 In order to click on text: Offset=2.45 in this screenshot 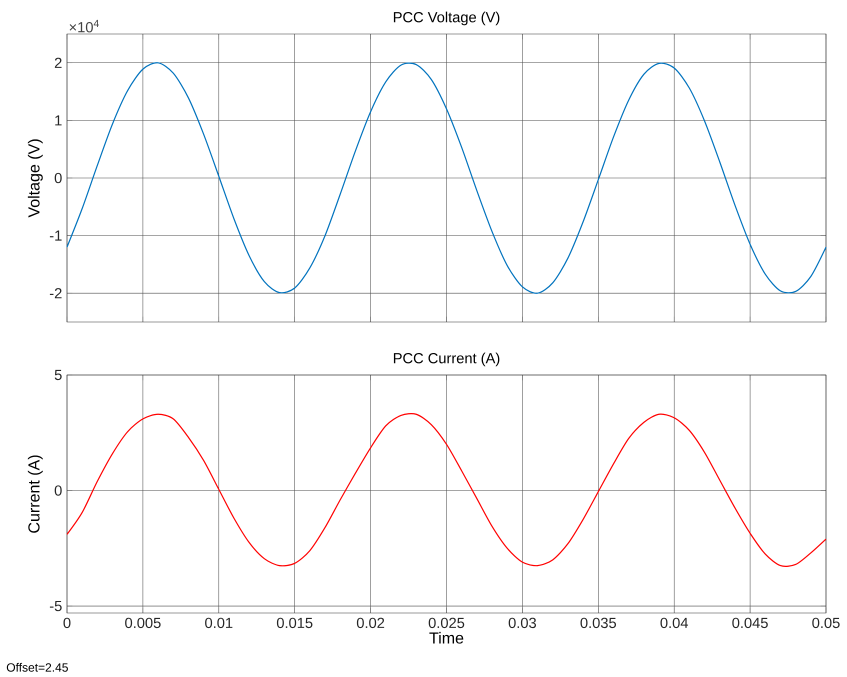, I will do `click(37, 667)`.